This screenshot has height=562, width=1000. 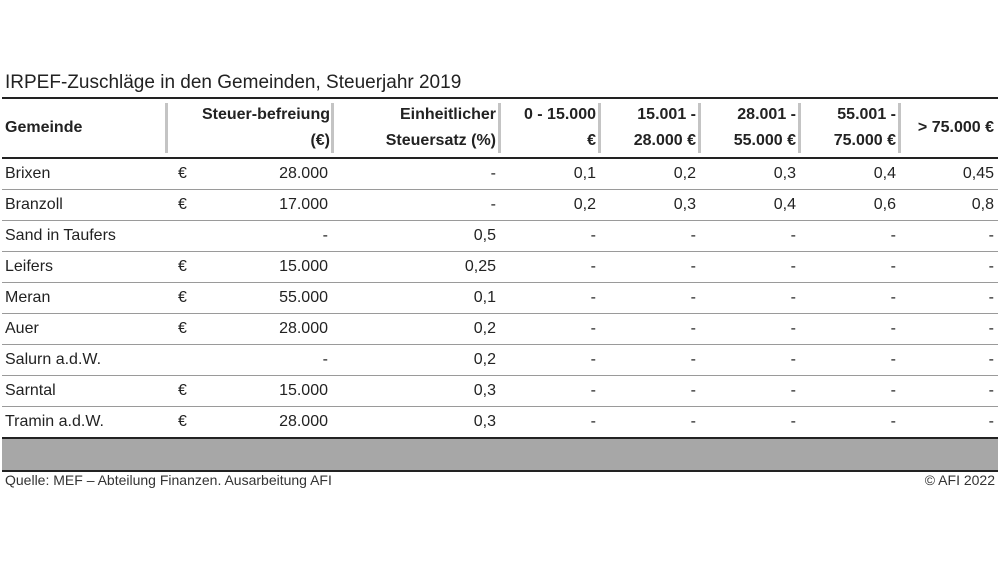 What do you see at coordinates (784, 204) in the screenshot?
I see `cell-bracket-3: 0,4` at bounding box center [784, 204].